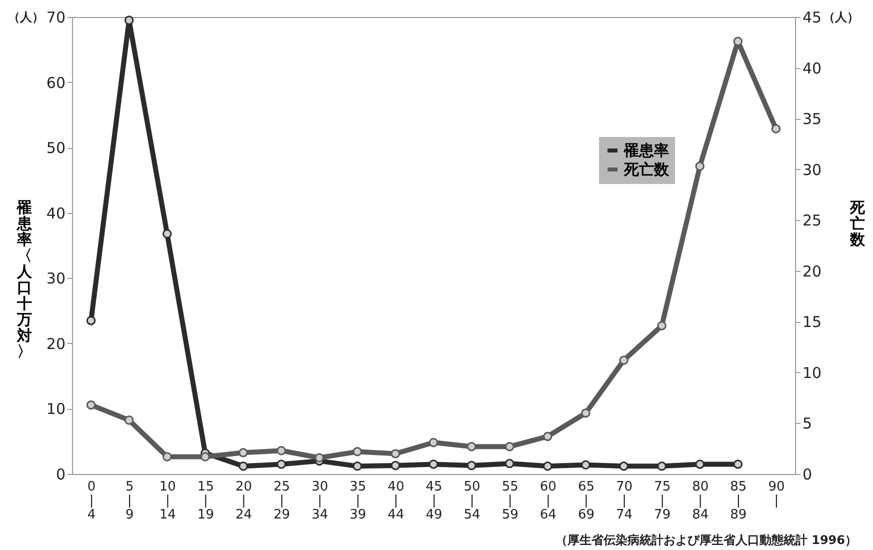  I want to click on y2-tick-label: 45, so click(812, 17).